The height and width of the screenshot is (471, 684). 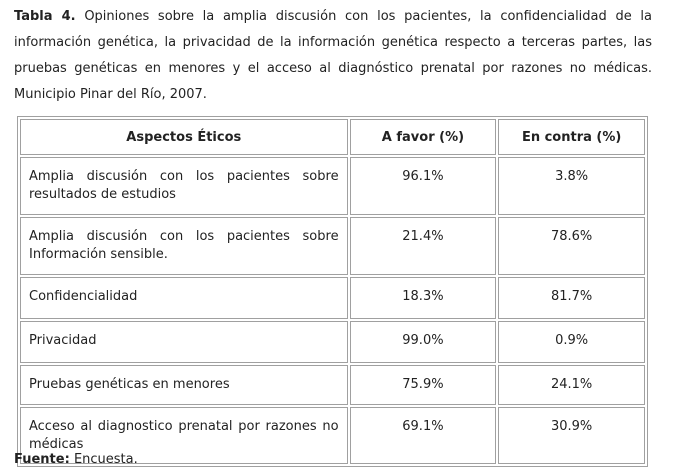 I want to click on footer-label: Fuente:, so click(x=42, y=459).